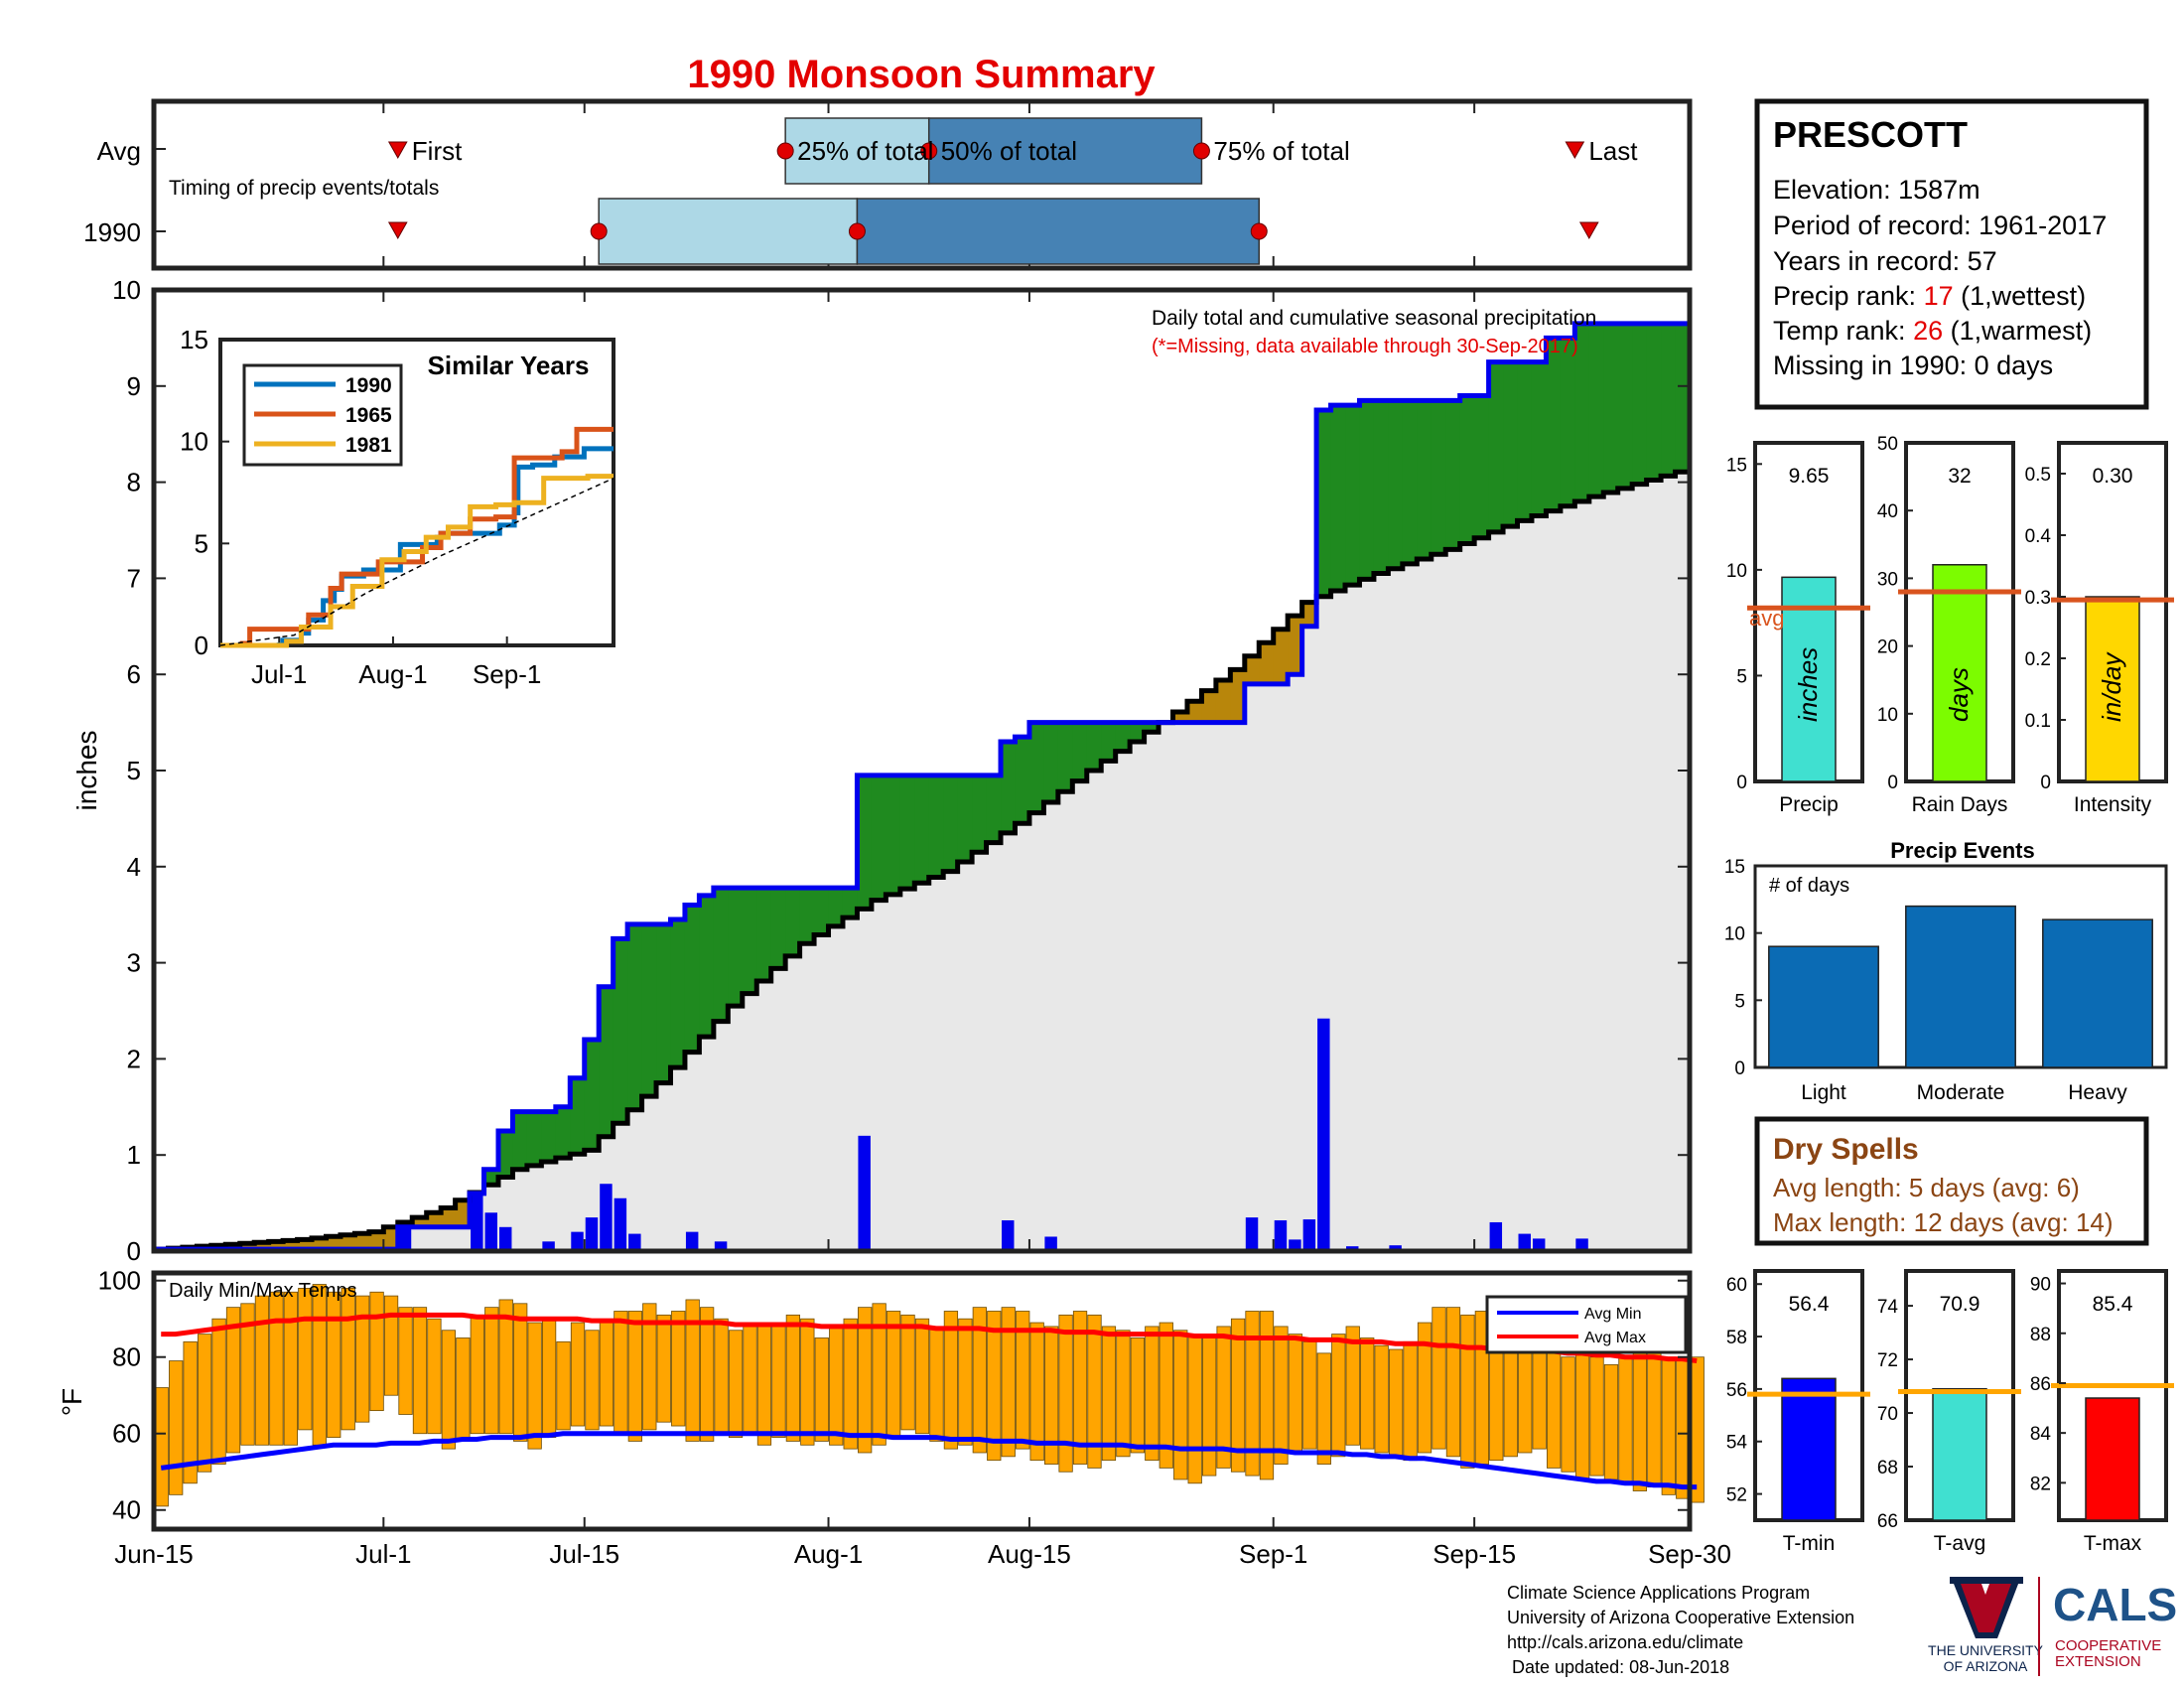 This screenshot has width=2184, height=1688. What do you see at coordinates (2038, 475) in the screenshot?
I see `intensity-summary-ytick-label: 0.5` at bounding box center [2038, 475].